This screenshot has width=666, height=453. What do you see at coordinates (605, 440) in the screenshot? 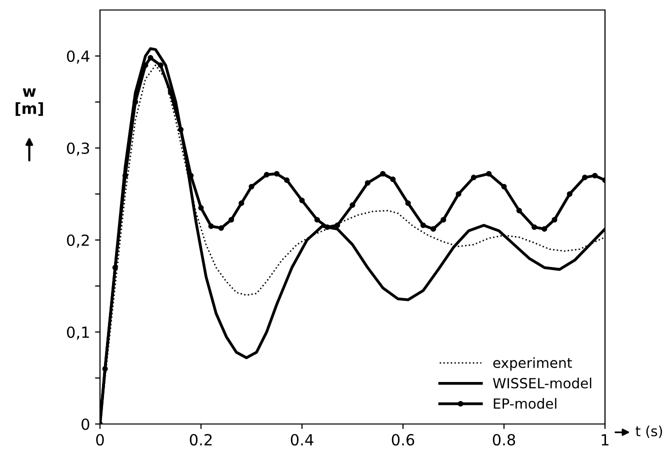
I see `x-tick-label: 1` at bounding box center [605, 440].